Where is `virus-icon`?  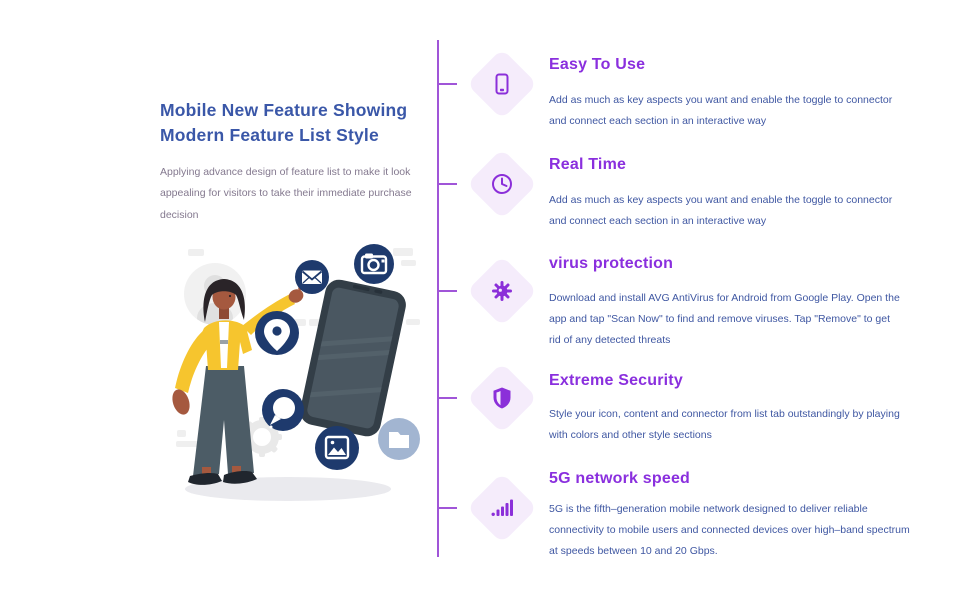
virus-icon is located at coordinates (502, 291).